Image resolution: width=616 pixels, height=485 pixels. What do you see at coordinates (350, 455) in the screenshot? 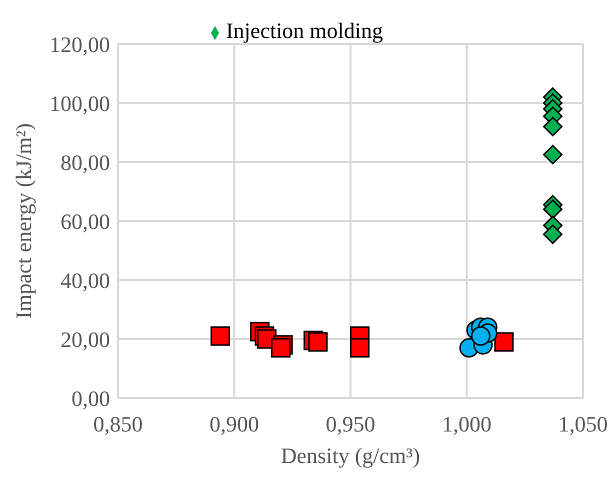
I see `x-axis-title: Density (g/cm³)` at bounding box center [350, 455].